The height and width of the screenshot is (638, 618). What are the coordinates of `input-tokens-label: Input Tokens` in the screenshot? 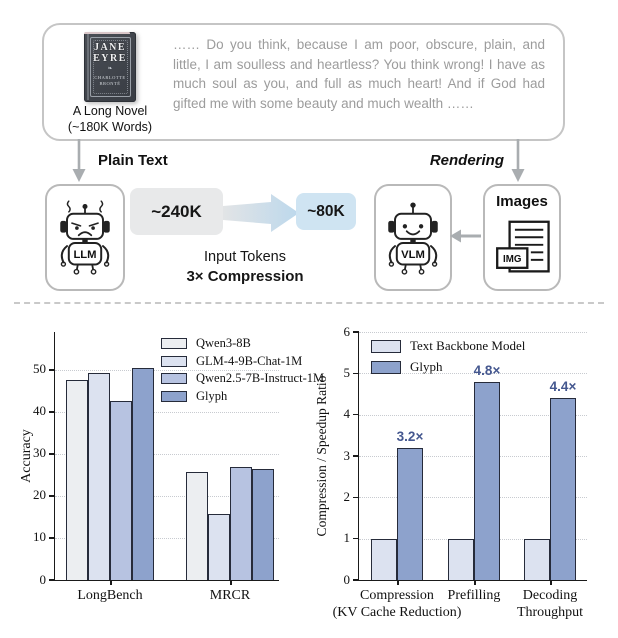 It's located at (245, 257).